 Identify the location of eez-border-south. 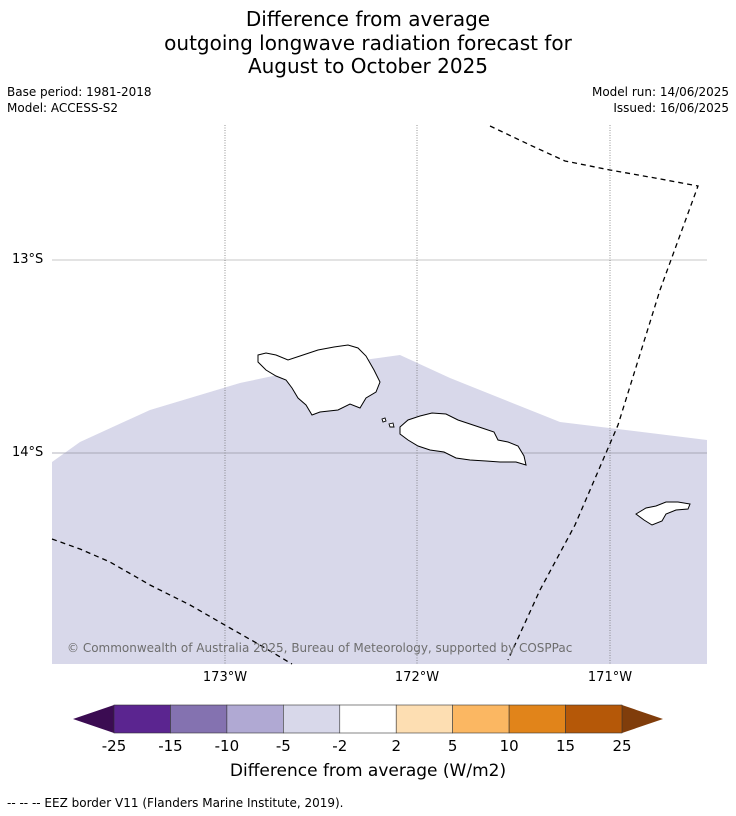
(172, 601).